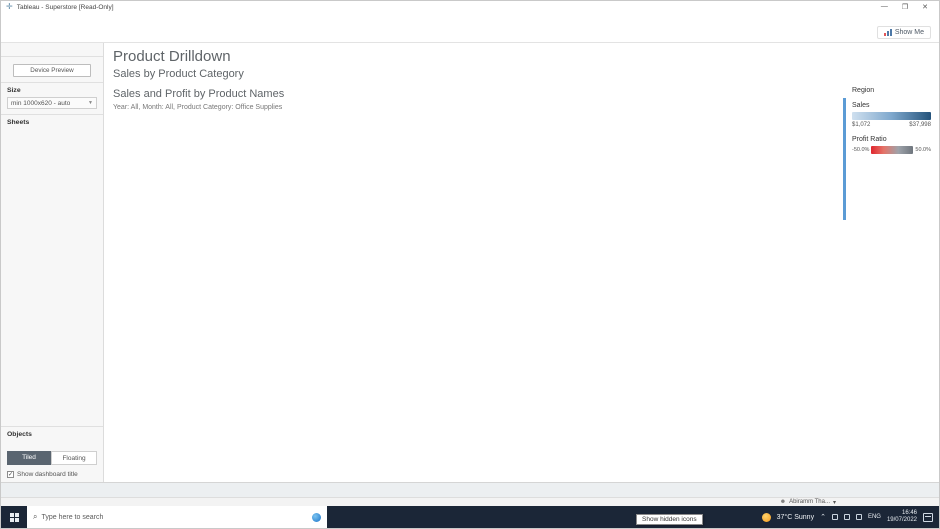 This screenshot has height=529, width=940. Describe the element at coordinates (863, 90) in the screenshot. I see `region-filter-title: Region` at that location.